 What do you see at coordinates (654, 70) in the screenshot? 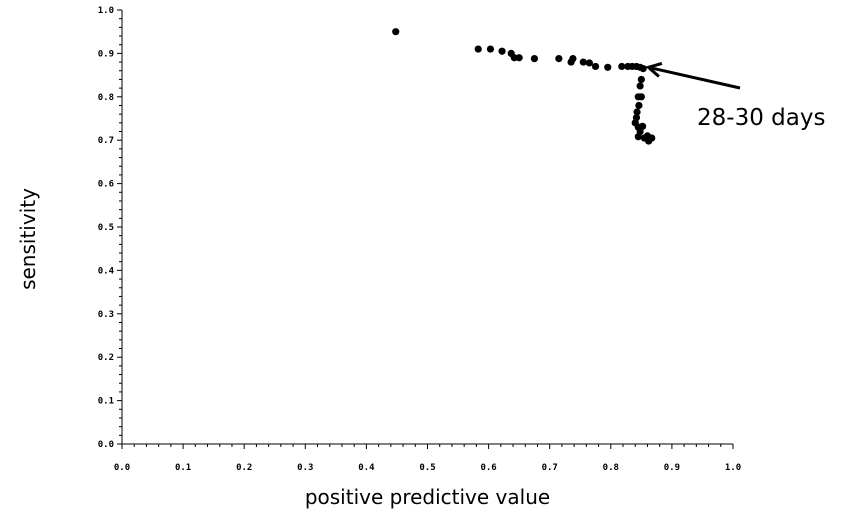
I see `annotation-arrowhead` at bounding box center [654, 70].